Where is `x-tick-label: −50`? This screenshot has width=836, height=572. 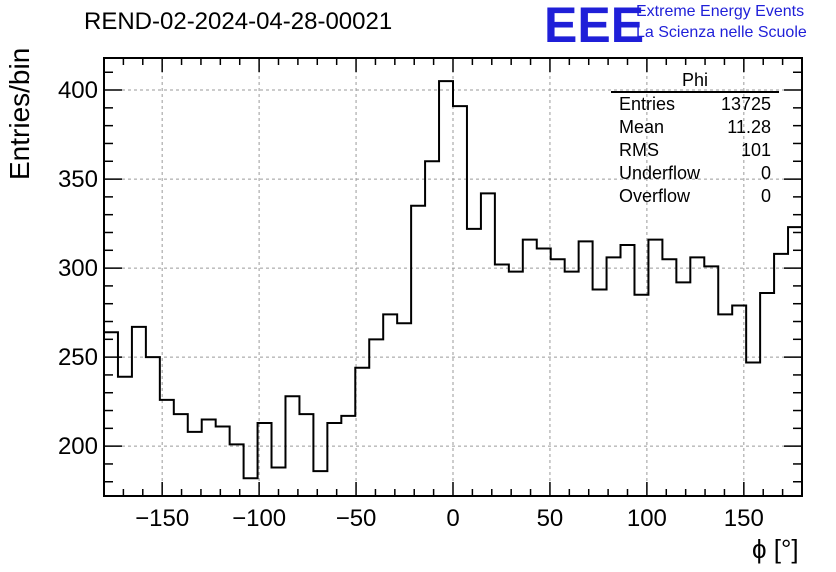 x-tick-label: −50 is located at coordinates (356, 518).